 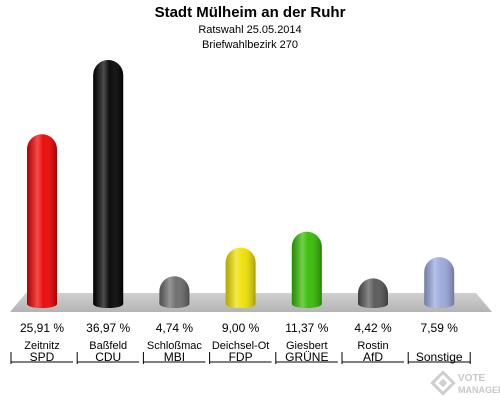 What do you see at coordinates (306, 357) in the screenshot?
I see `party-label-gr-ne: GRÜNE` at bounding box center [306, 357].